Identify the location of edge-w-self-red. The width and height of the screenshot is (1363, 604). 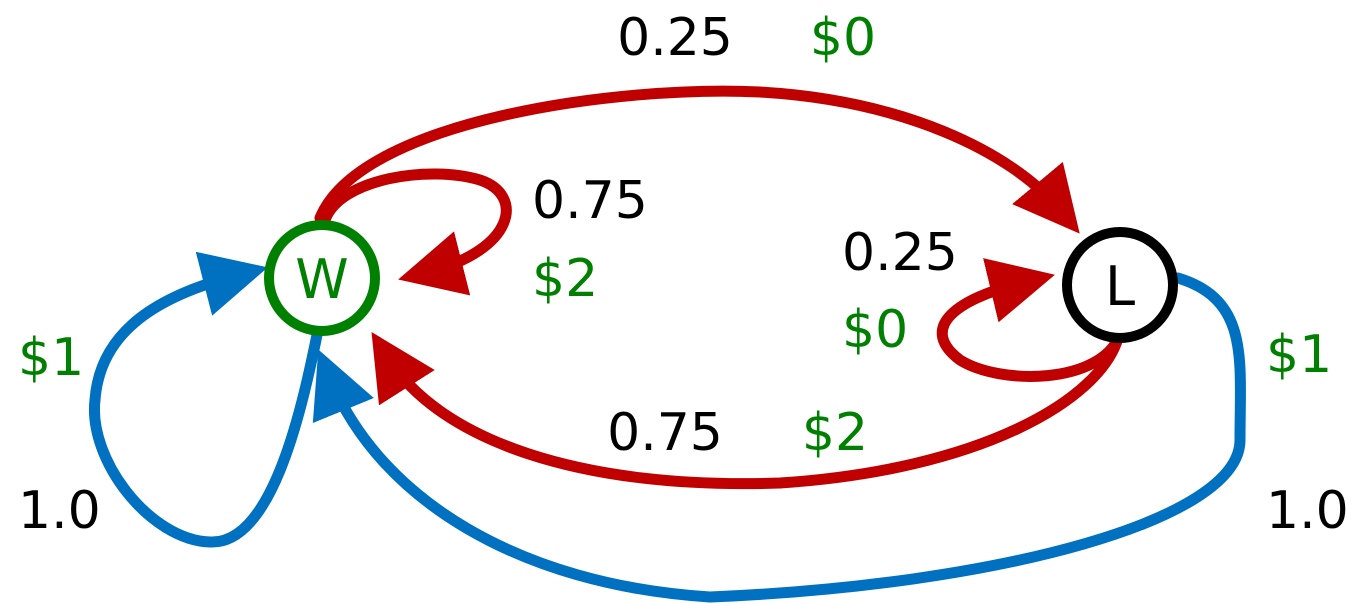
(415, 232).